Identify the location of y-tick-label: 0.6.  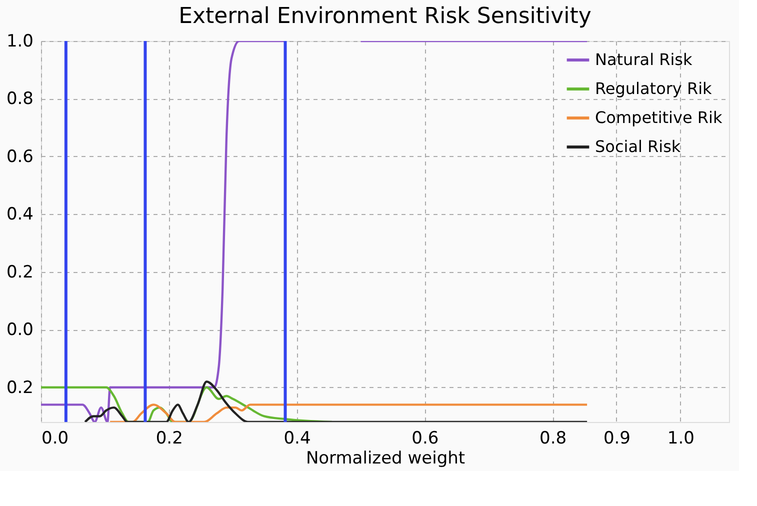
(20, 156).